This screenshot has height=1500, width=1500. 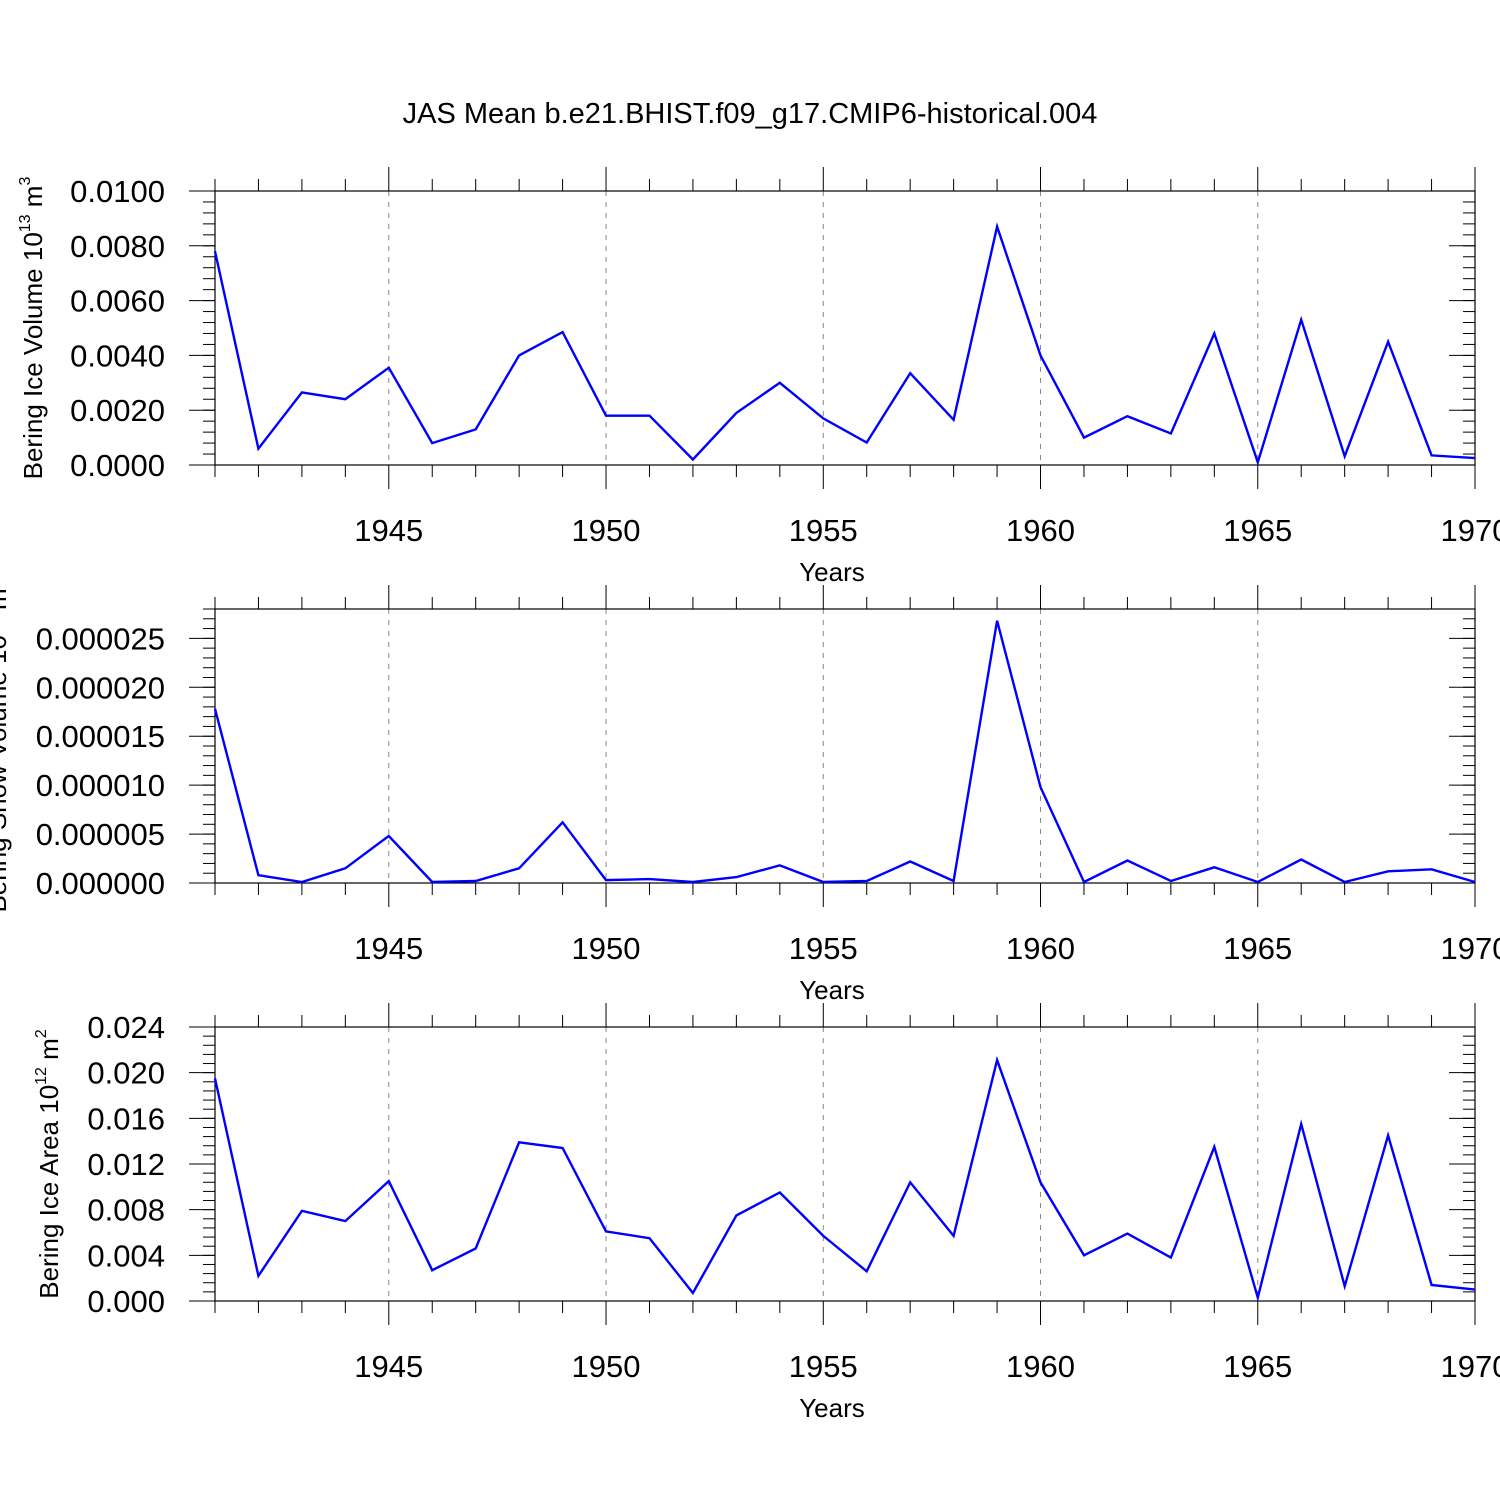 What do you see at coordinates (126, 1073) in the screenshot?
I see `y-tick-label: 0.020` at bounding box center [126, 1073].